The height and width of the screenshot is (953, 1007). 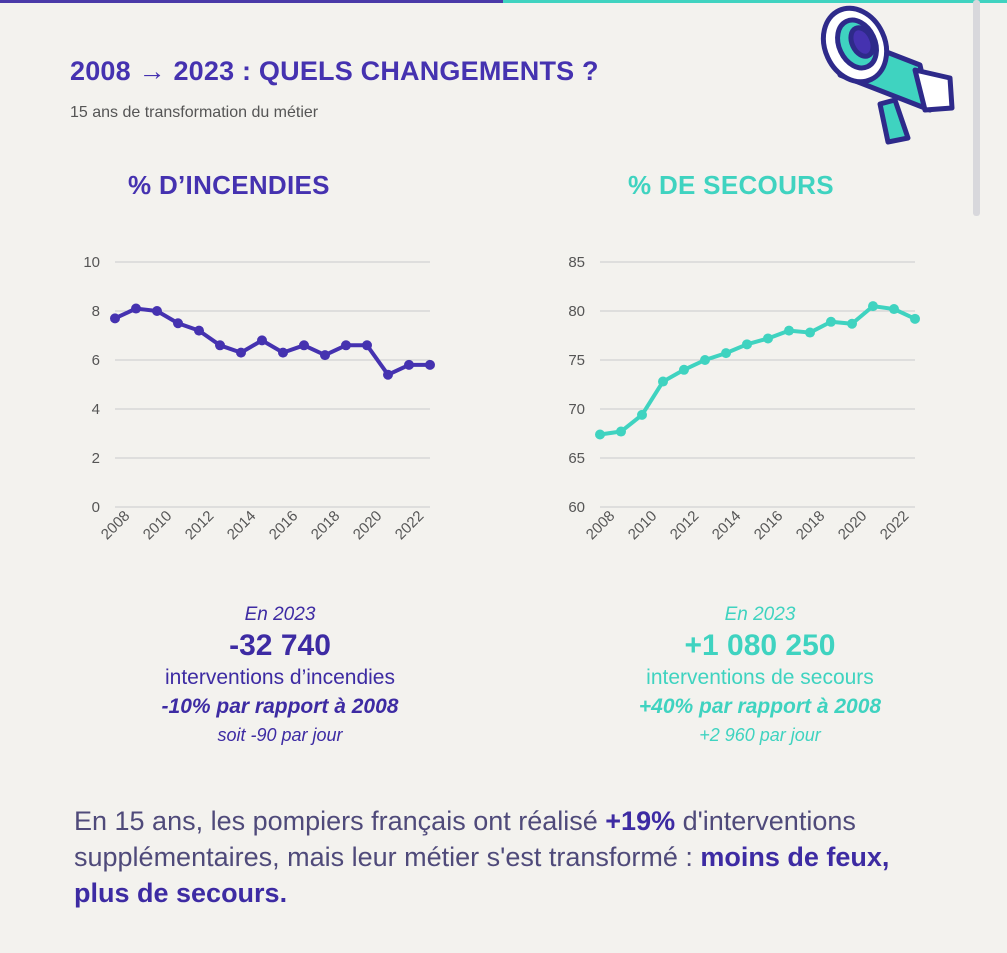 What do you see at coordinates (259, 399) in the screenshot?
I see `chart-incendies: 0 2 4 6 8 10 2008 2010 2012 2014 2016 2018 2020 2022` at bounding box center [259, 399].